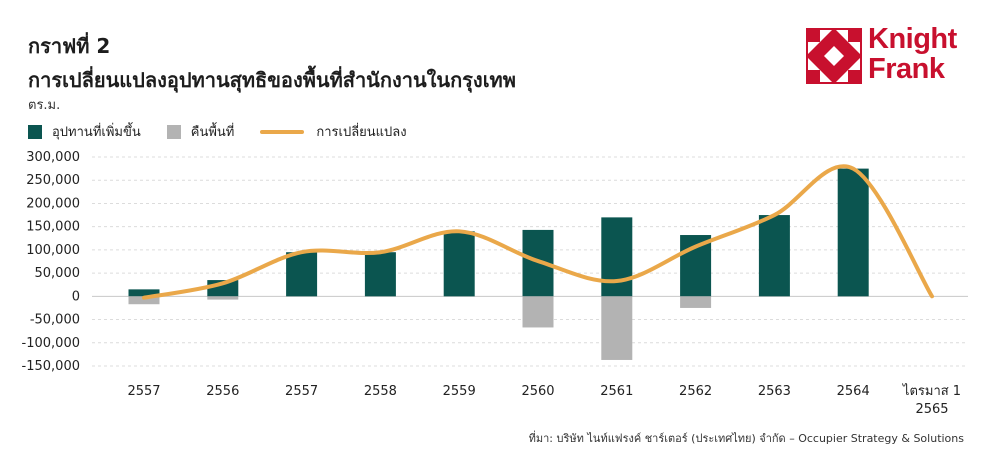  I want to click on legend-label-supply: อุปทานที่เพิ่มขึ้น, so click(96, 132).